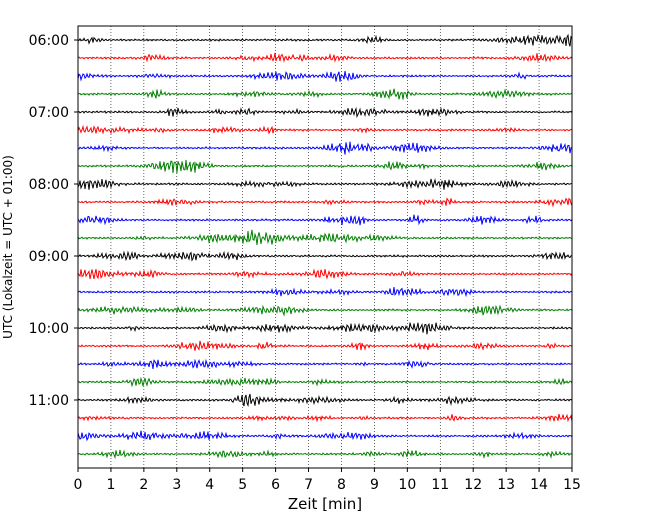 Image resolution: width=650 pixels, height=520 pixels. I want to click on x-axis-label: Zeit [min], so click(325, 504).